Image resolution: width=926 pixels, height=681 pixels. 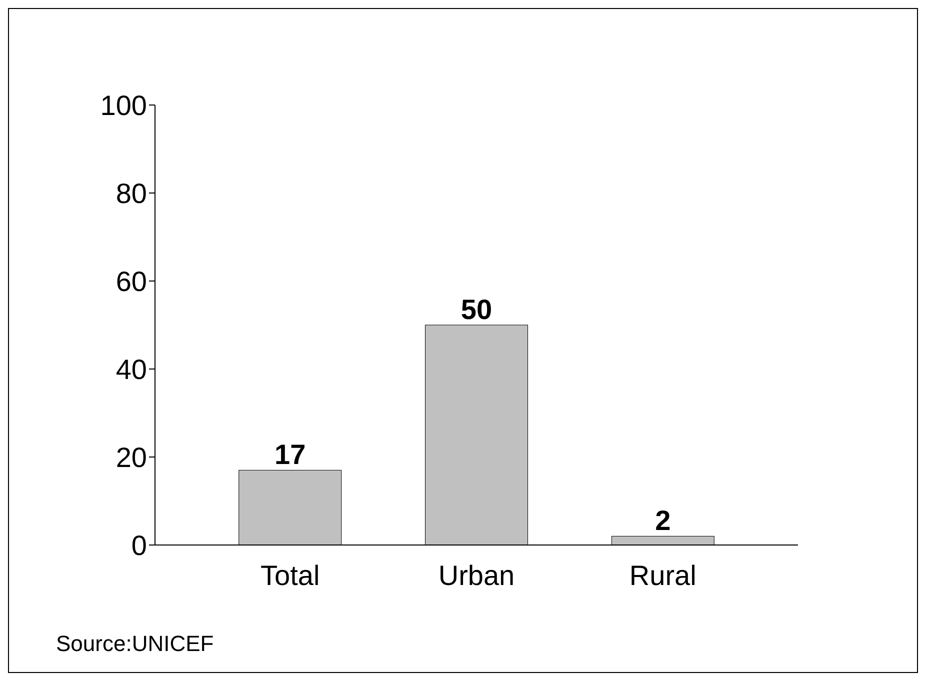 I want to click on data-label: 2, so click(x=663, y=520).